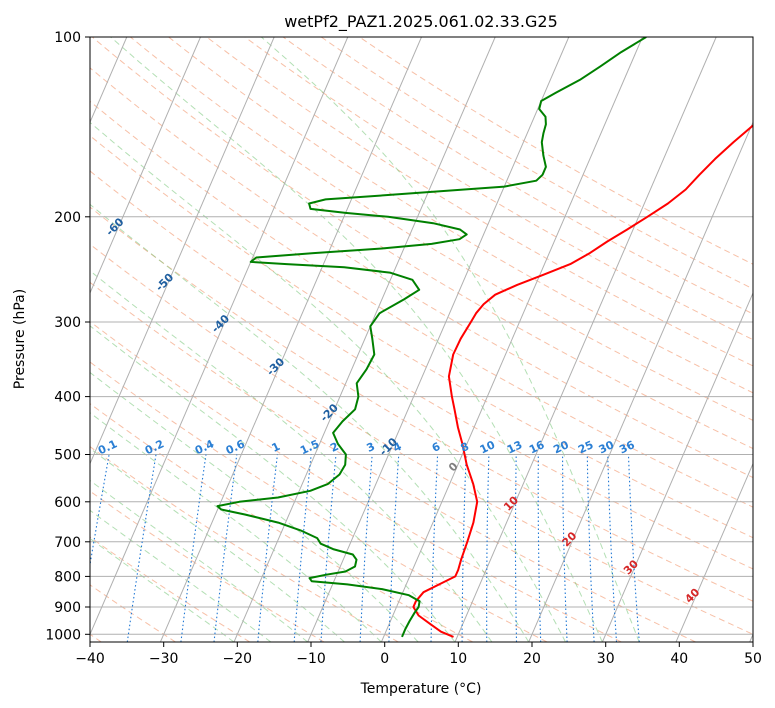 Image resolution: width=775 pixels, height=708 pixels. I want to click on mixing-ratio-label: 16, so click(537, 447).